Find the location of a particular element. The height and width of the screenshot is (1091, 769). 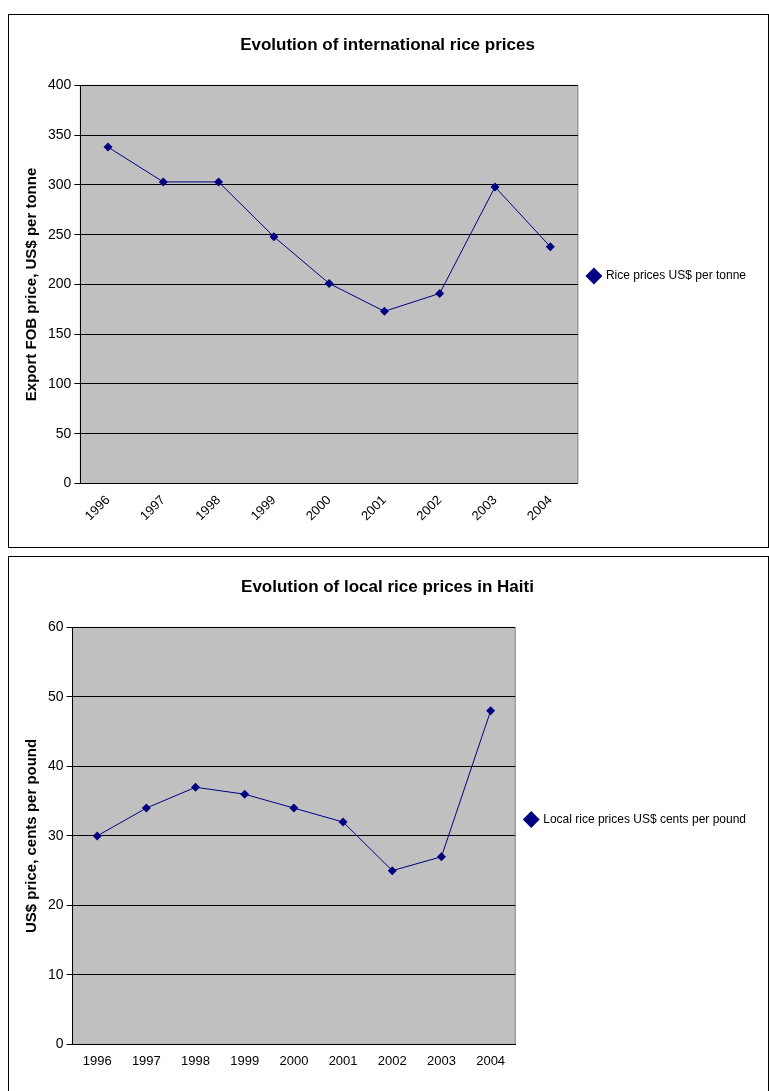

y-tick-label: 250 is located at coordinates (60, 233).